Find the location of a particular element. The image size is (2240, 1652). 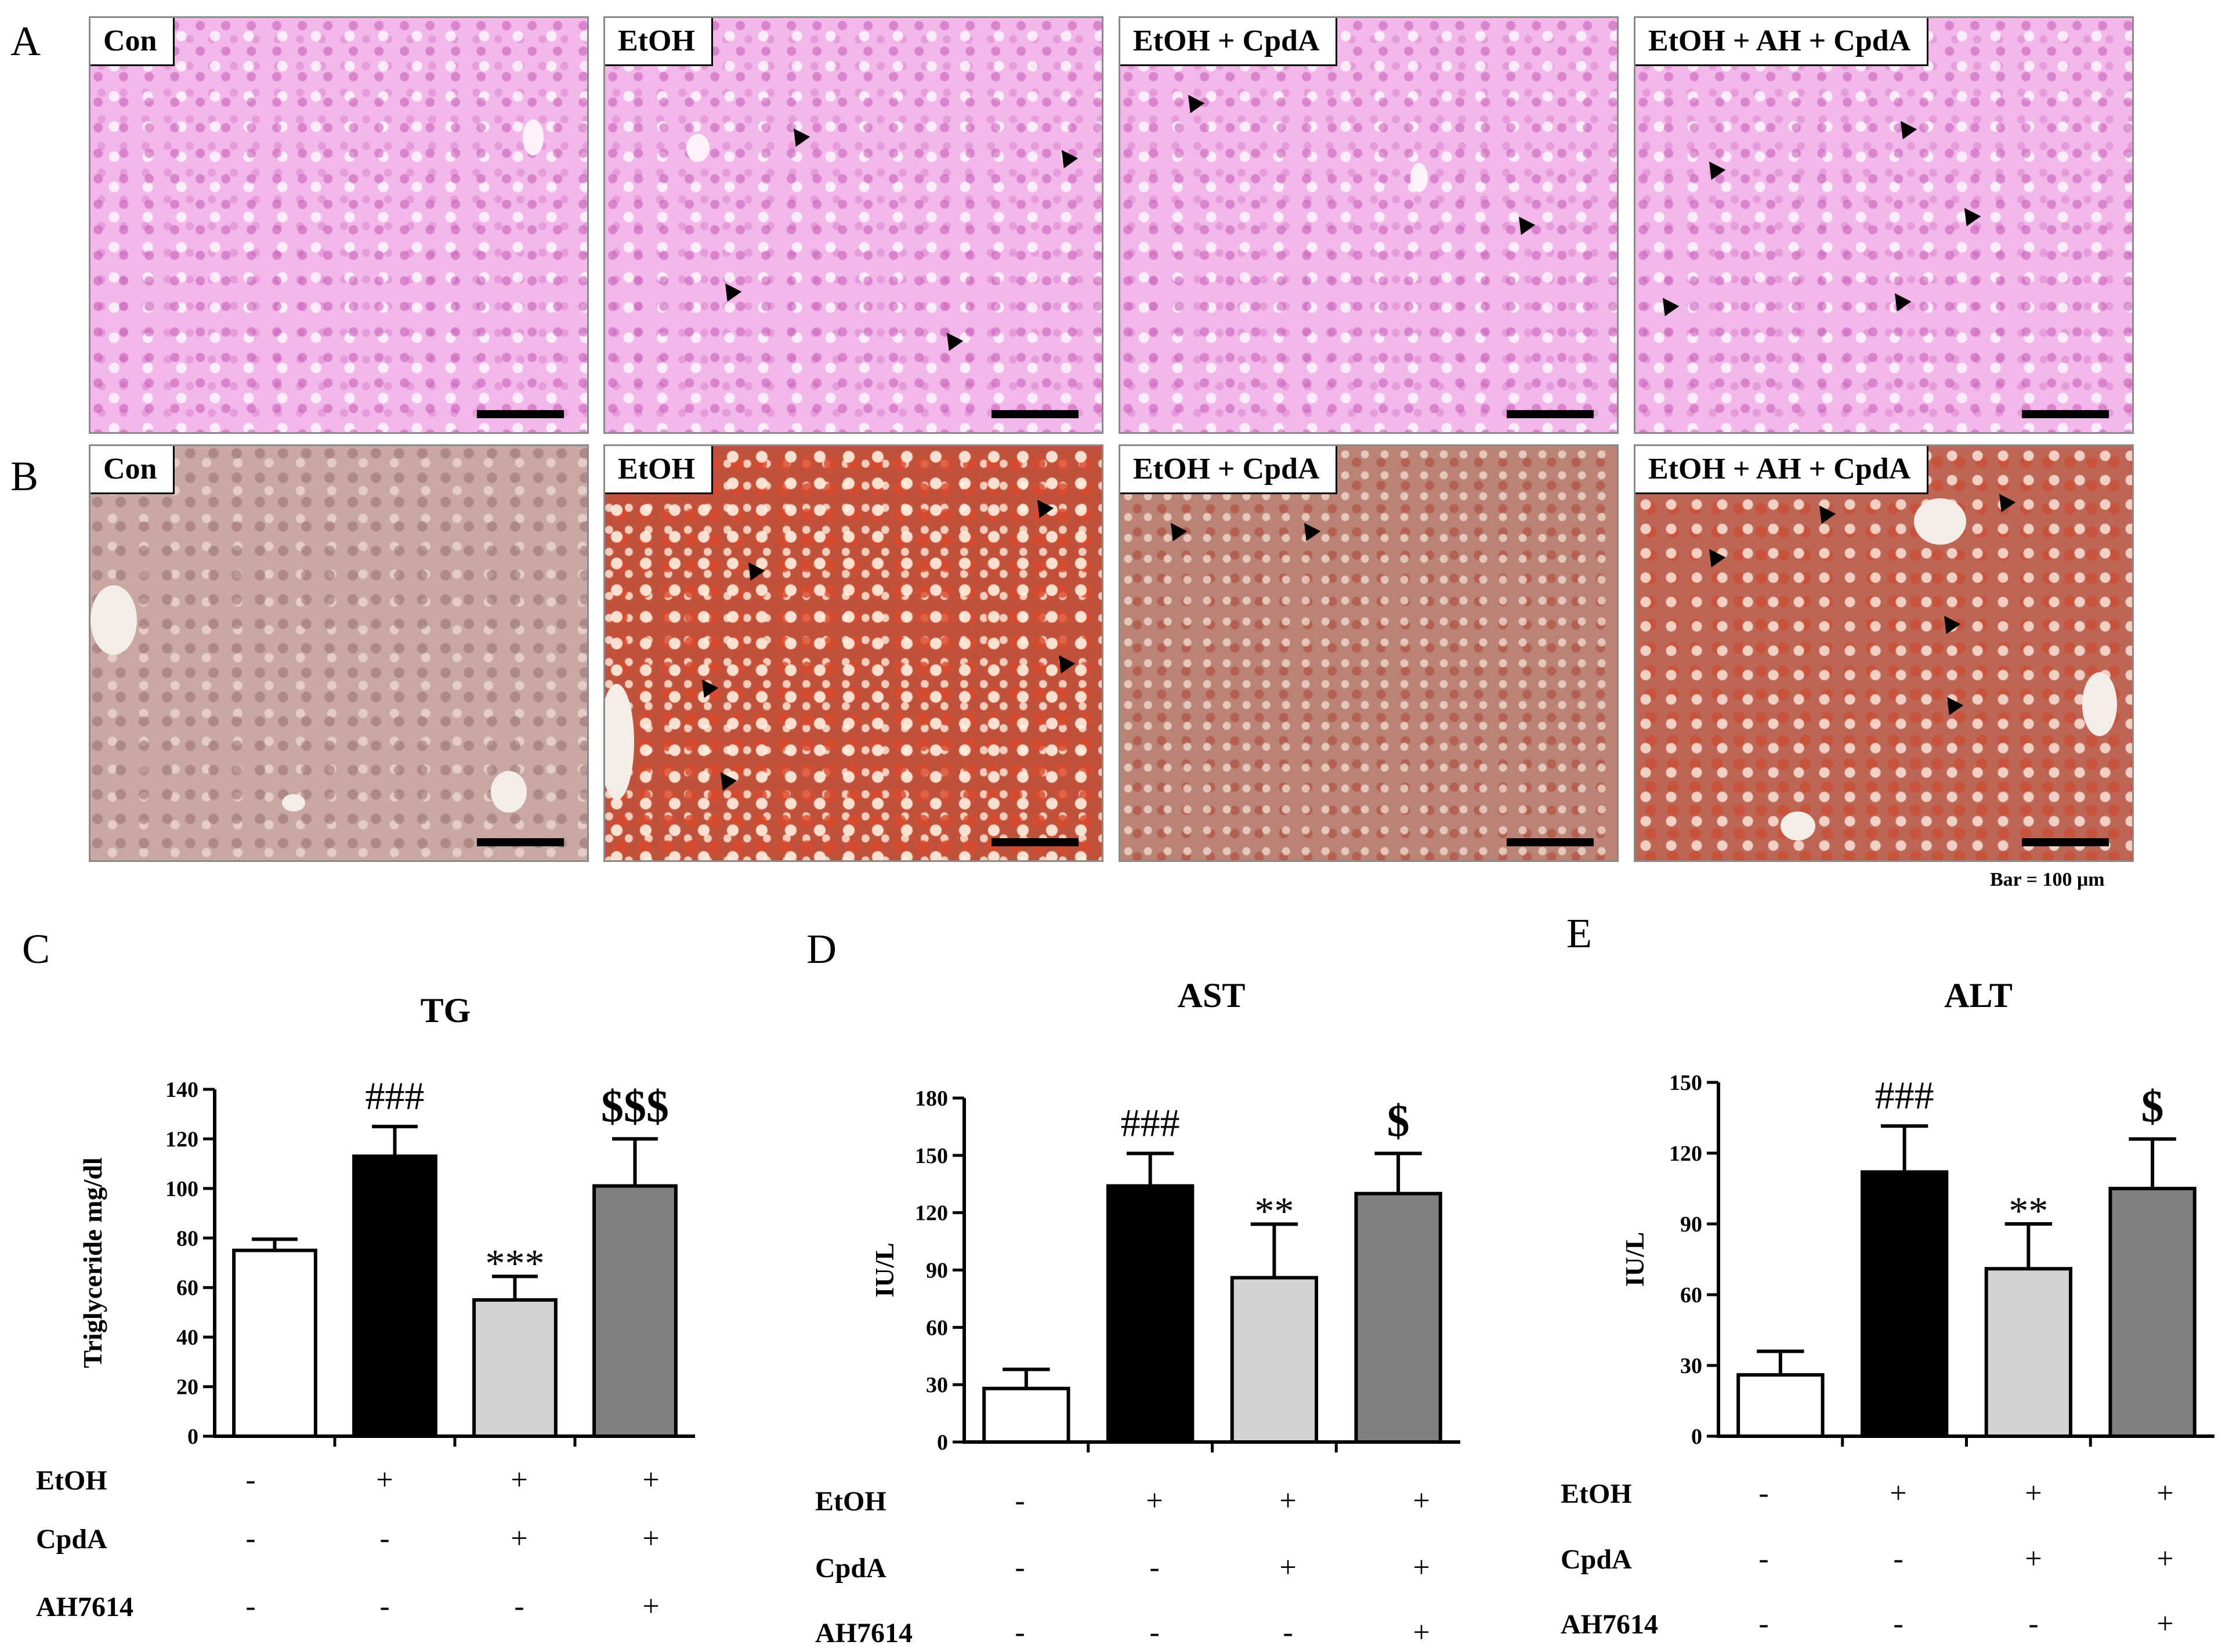

oro-micrograph-etoh-ah-cpda: EtOH + AH + CpdA is located at coordinates (1884, 653).